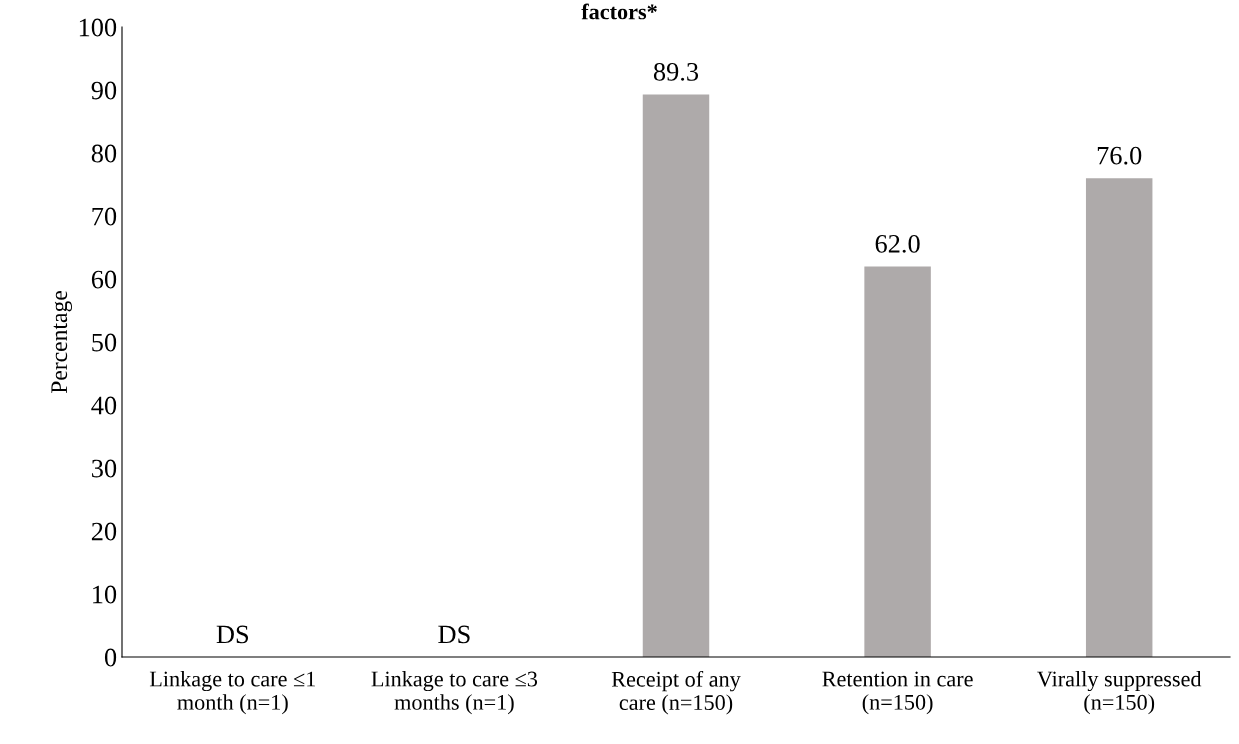 The width and height of the screenshot is (1239, 744). I want to click on y-tick-label: 90, so click(104, 90).